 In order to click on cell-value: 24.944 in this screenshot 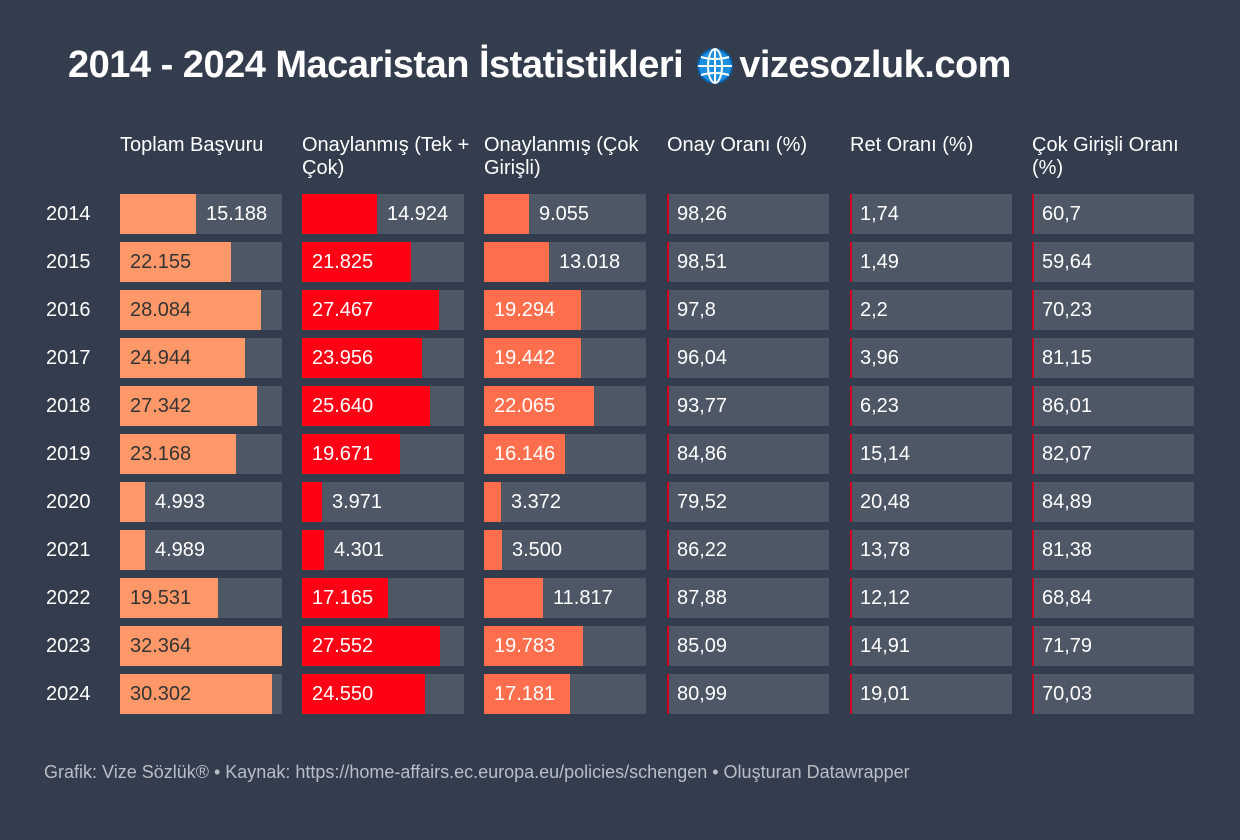, I will do `click(161, 358)`.